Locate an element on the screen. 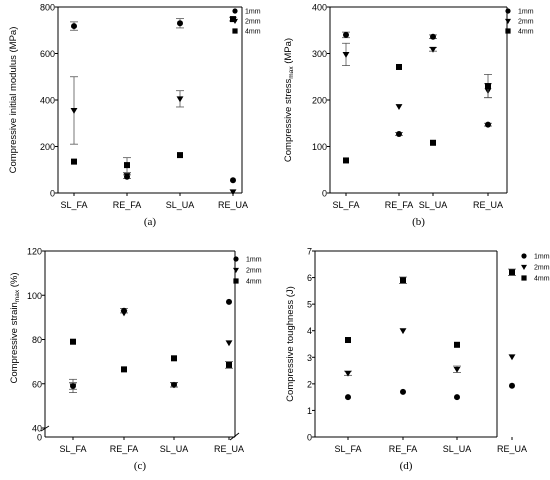 Image resolution: width=550 pixels, height=480 pixels. y-tick-label: 800 is located at coordinates (47, 8).